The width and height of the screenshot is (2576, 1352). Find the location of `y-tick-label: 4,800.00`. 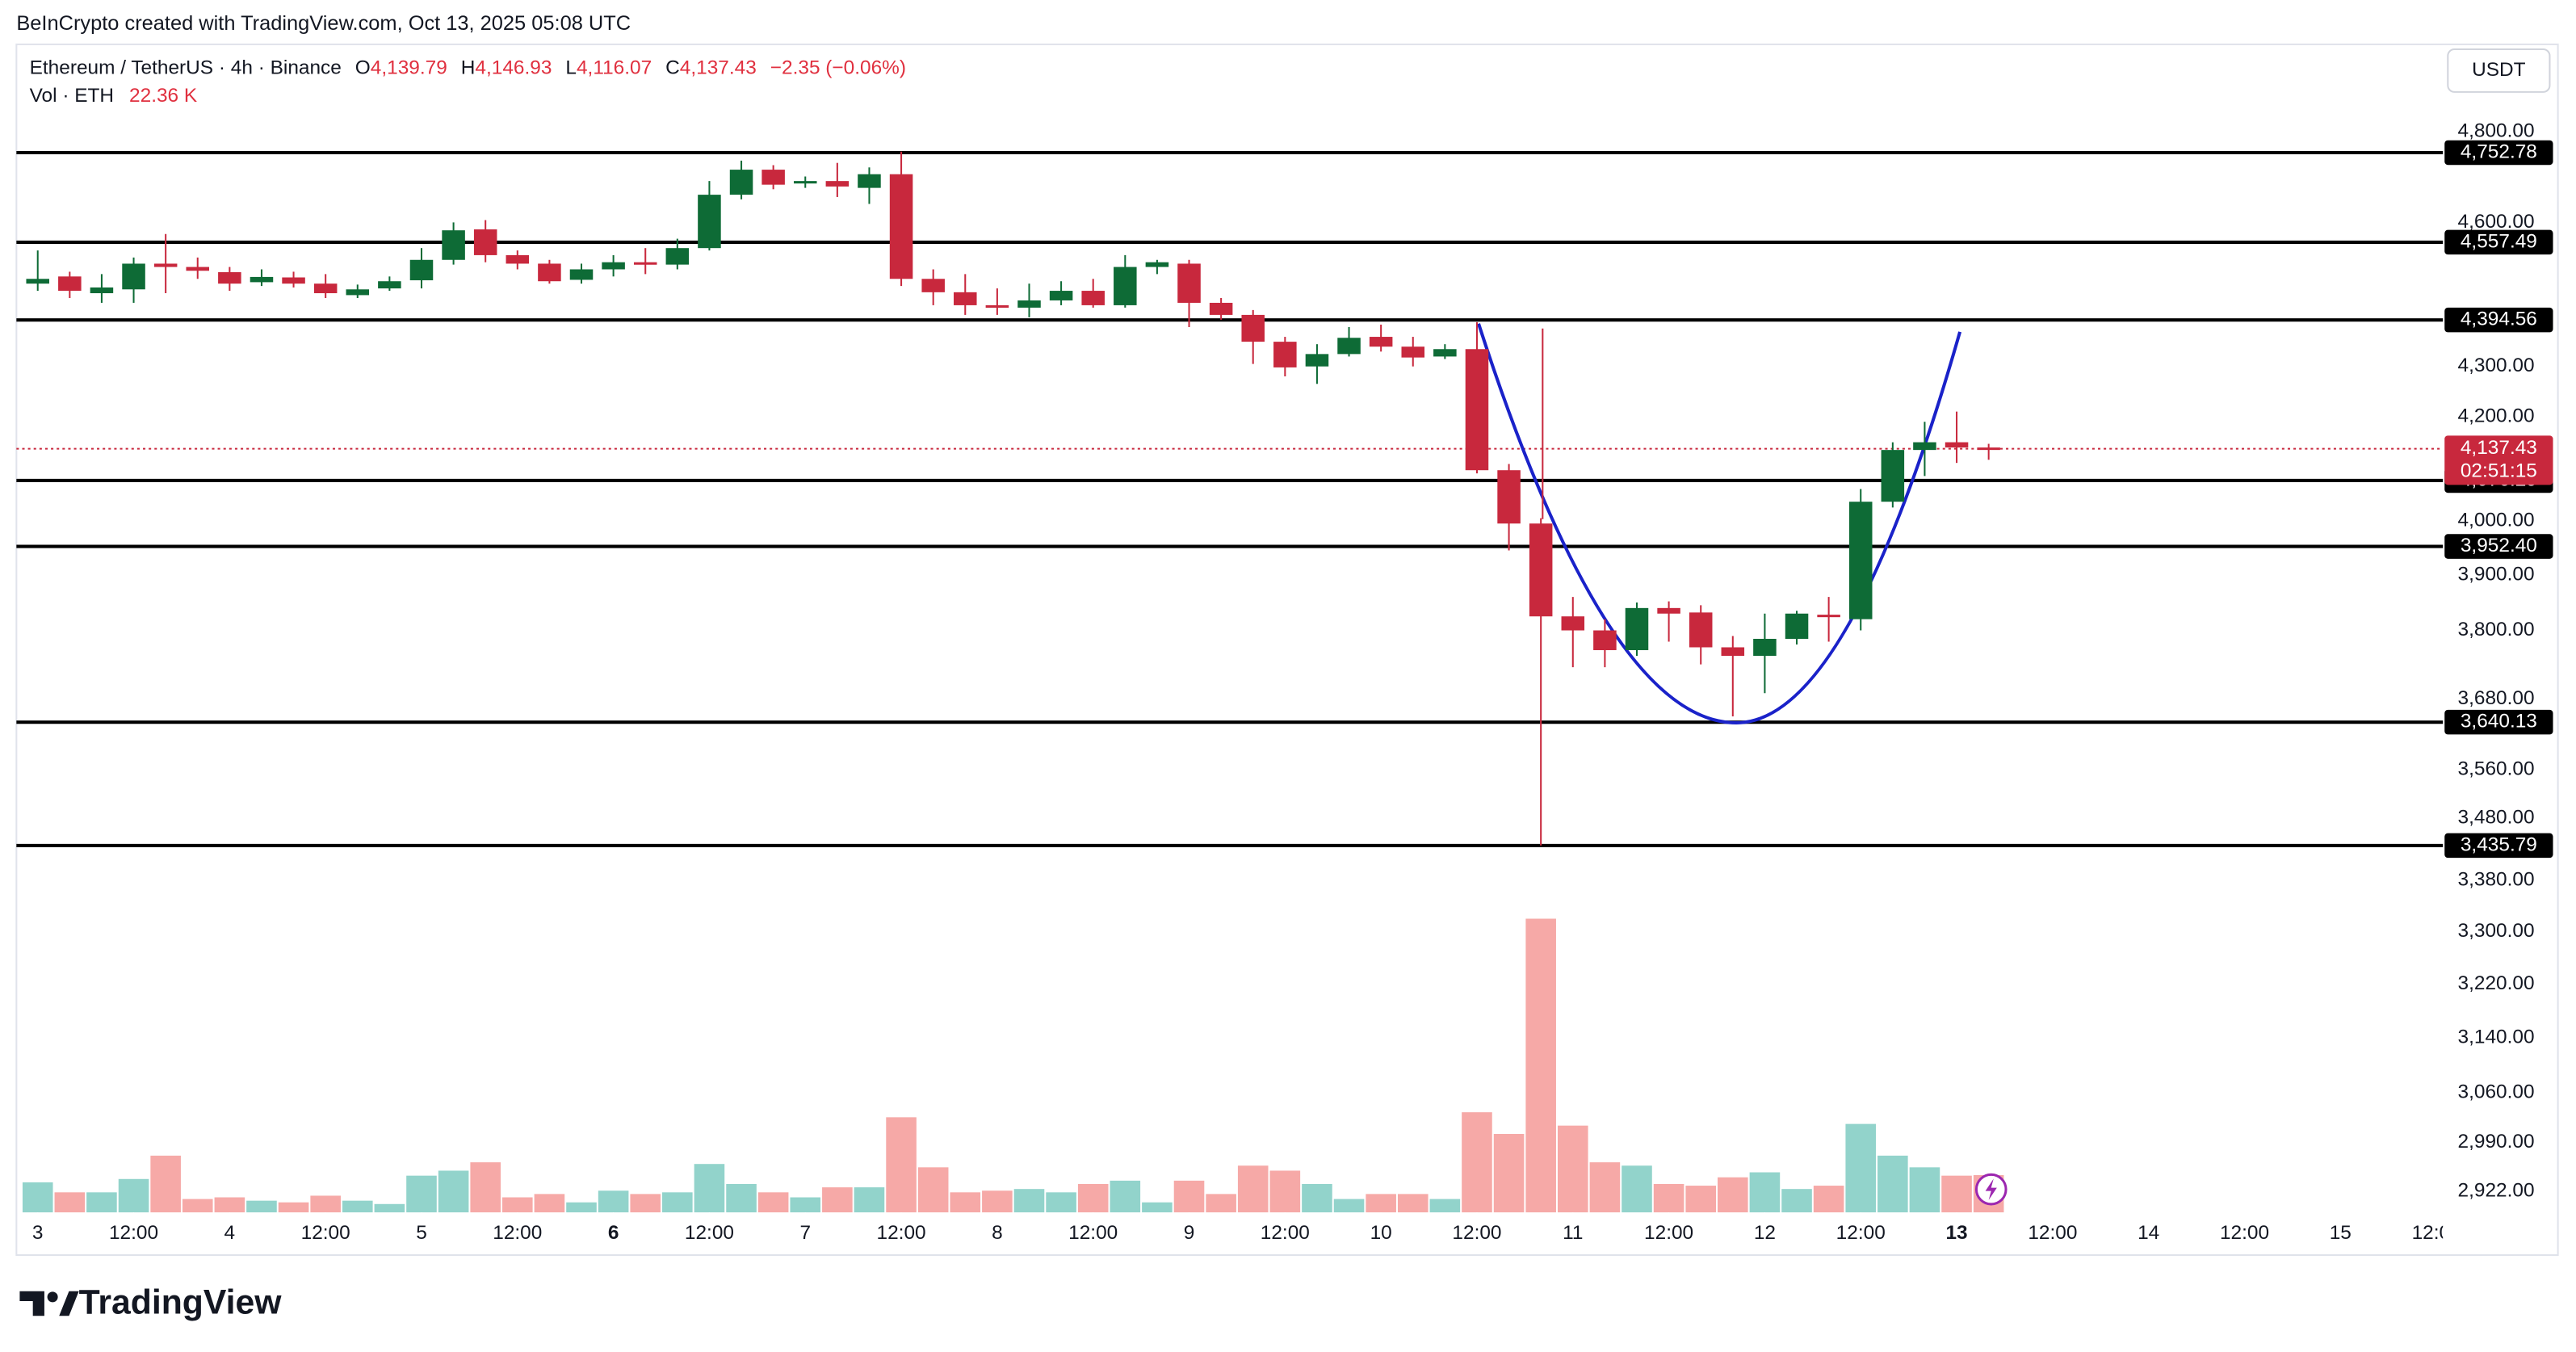

y-tick-label: 4,800.00 is located at coordinates (2496, 130).